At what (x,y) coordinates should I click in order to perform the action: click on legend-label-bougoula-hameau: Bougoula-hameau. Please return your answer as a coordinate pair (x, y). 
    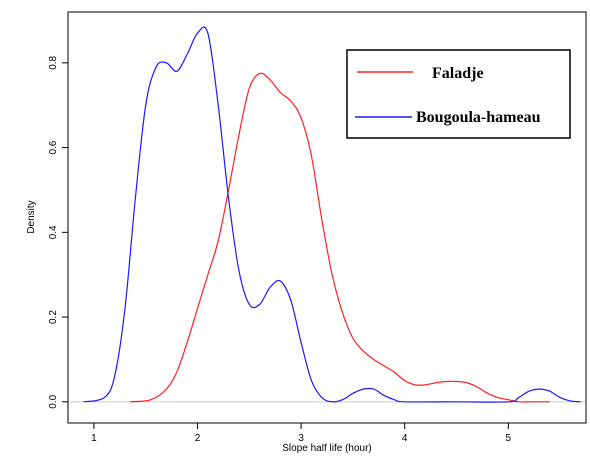
    Looking at the image, I should click on (478, 117).